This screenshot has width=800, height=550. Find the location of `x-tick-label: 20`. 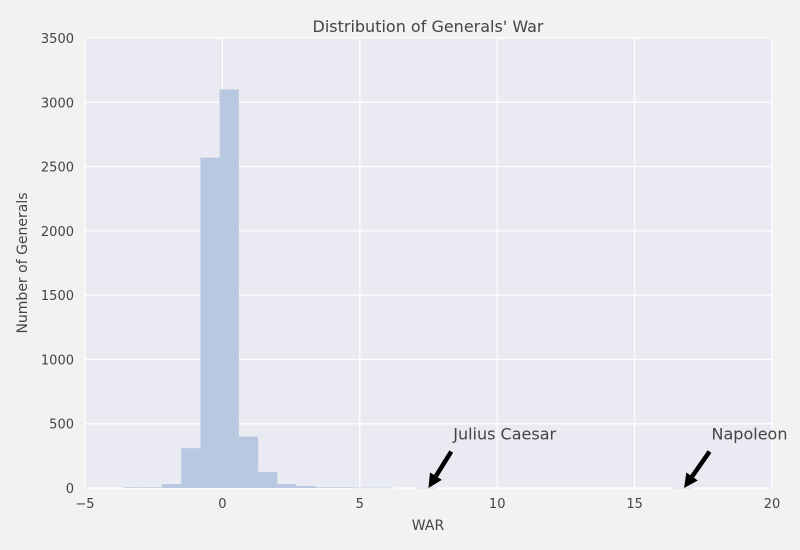

x-tick-label: 20 is located at coordinates (772, 504).